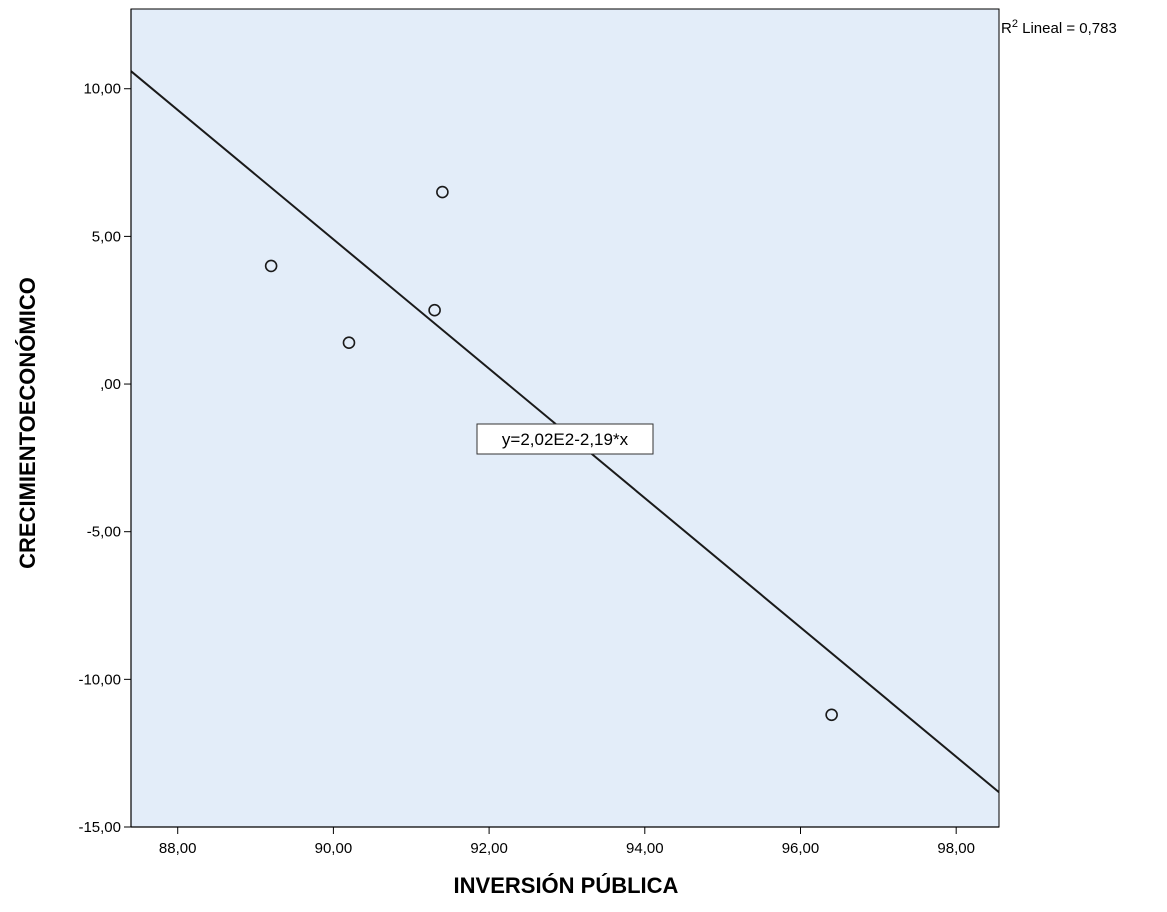  What do you see at coordinates (956, 848) in the screenshot?
I see `x-tick-label: 98,00` at bounding box center [956, 848].